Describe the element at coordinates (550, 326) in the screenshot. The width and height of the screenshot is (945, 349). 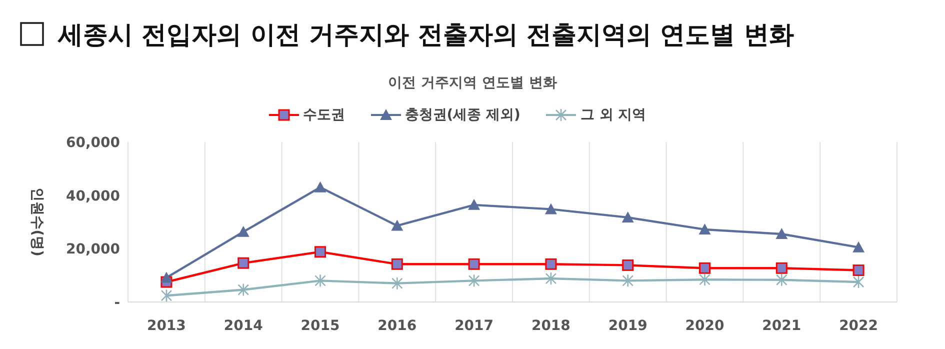
I see `x-tick-label: 2018` at that location.